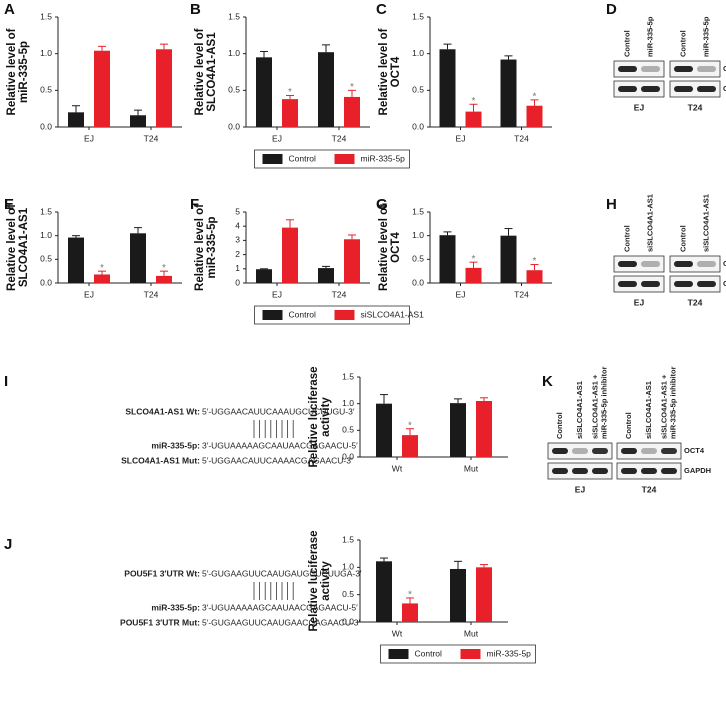 This screenshot has width=726, height=702. I want to click on legend-label: miR-335-5p, so click(383, 158).